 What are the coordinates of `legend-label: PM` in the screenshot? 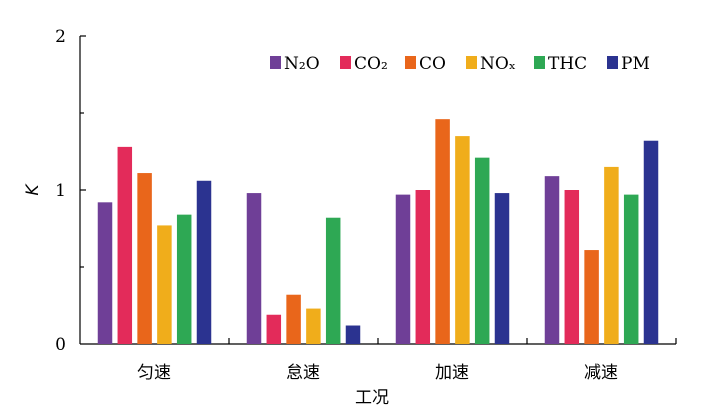 It's located at (635, 64).